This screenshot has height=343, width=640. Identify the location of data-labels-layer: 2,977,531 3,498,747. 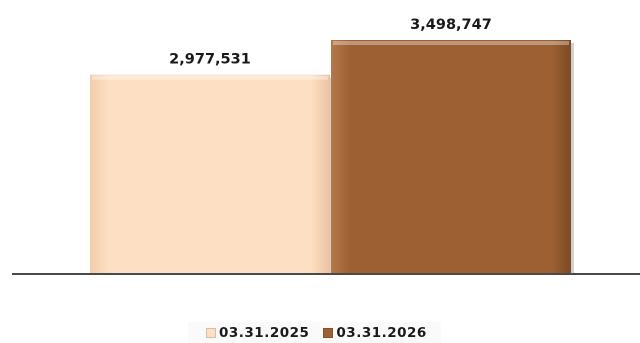
(330, 42).